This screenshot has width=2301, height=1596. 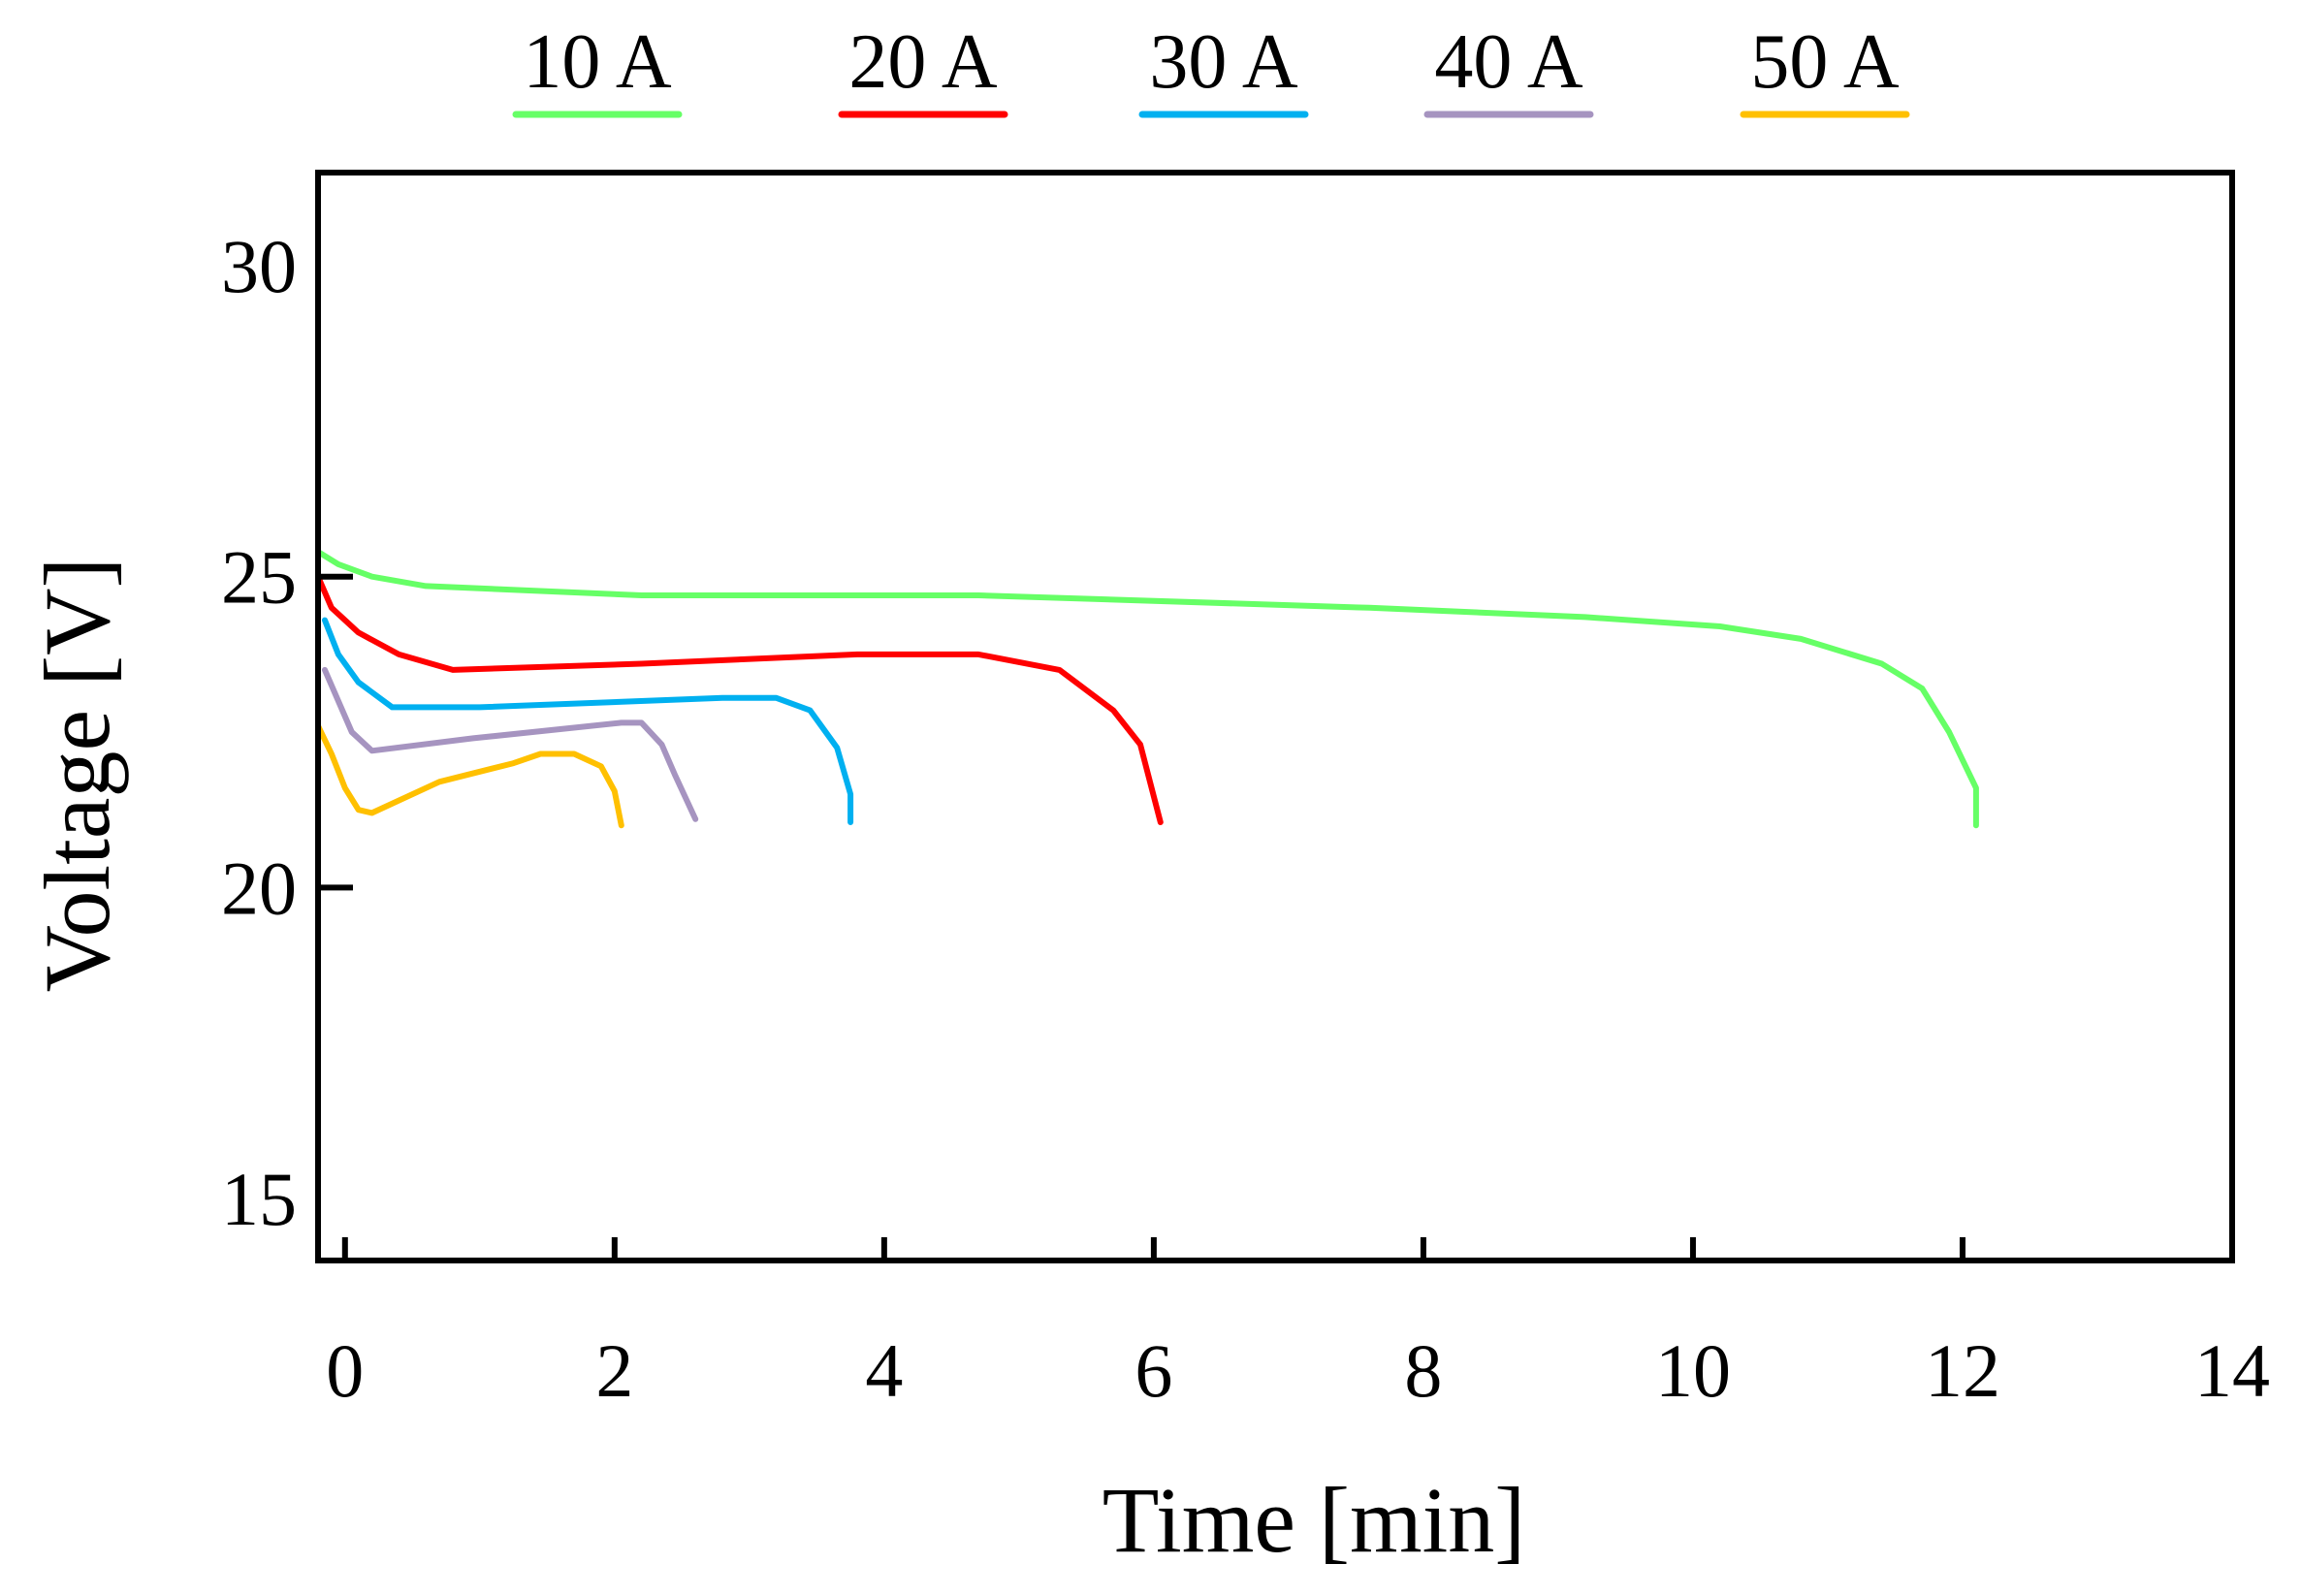 I want to click on plot-lines, so click(x=1147, y=689).